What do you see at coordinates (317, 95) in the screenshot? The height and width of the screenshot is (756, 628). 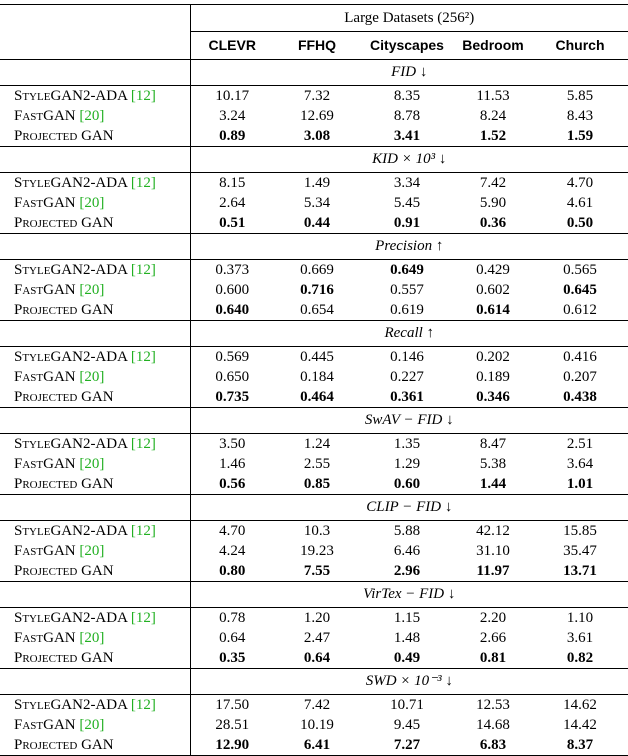 I see `value-cell: 7.32` at bounding box center [317, 95].